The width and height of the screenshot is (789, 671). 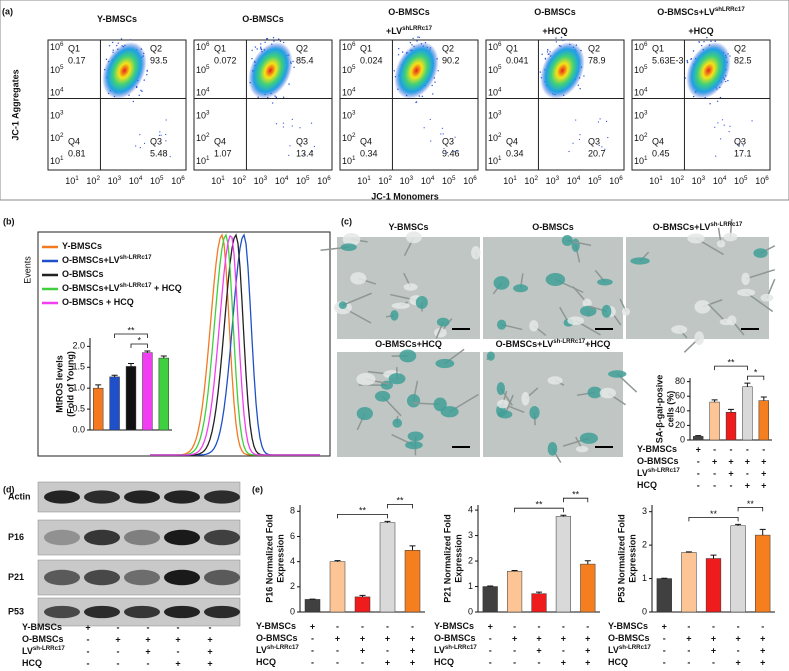 I want to click on y-tick-label: 0, so click(x=644, y=611).